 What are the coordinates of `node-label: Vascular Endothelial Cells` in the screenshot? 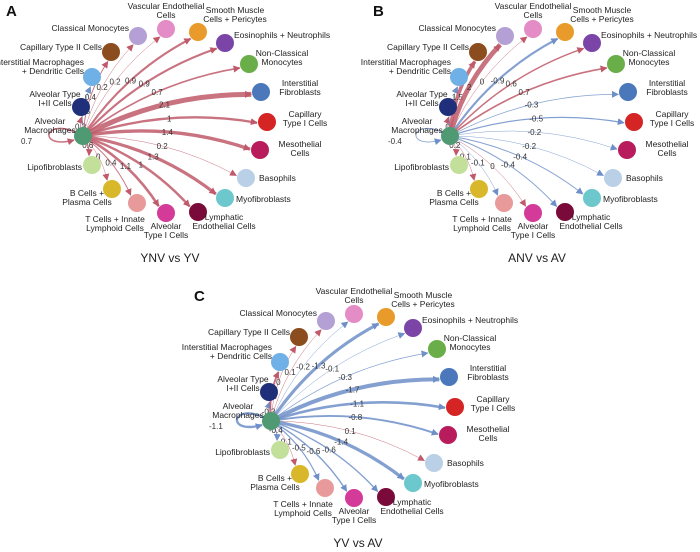 It's located at (354, 295).